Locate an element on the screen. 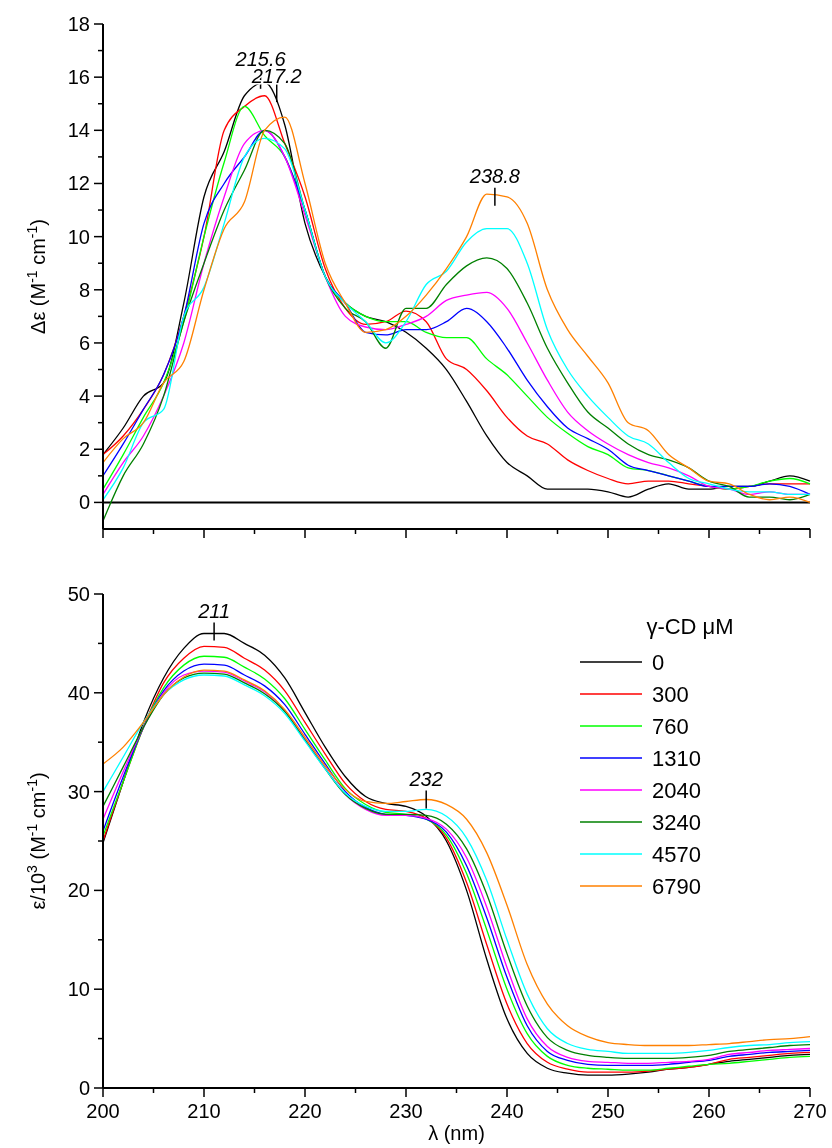 Image resolution: width=832 pixels, height=1148 pixels. x-tick-label: 260 is located at coordinates (709, 1111).